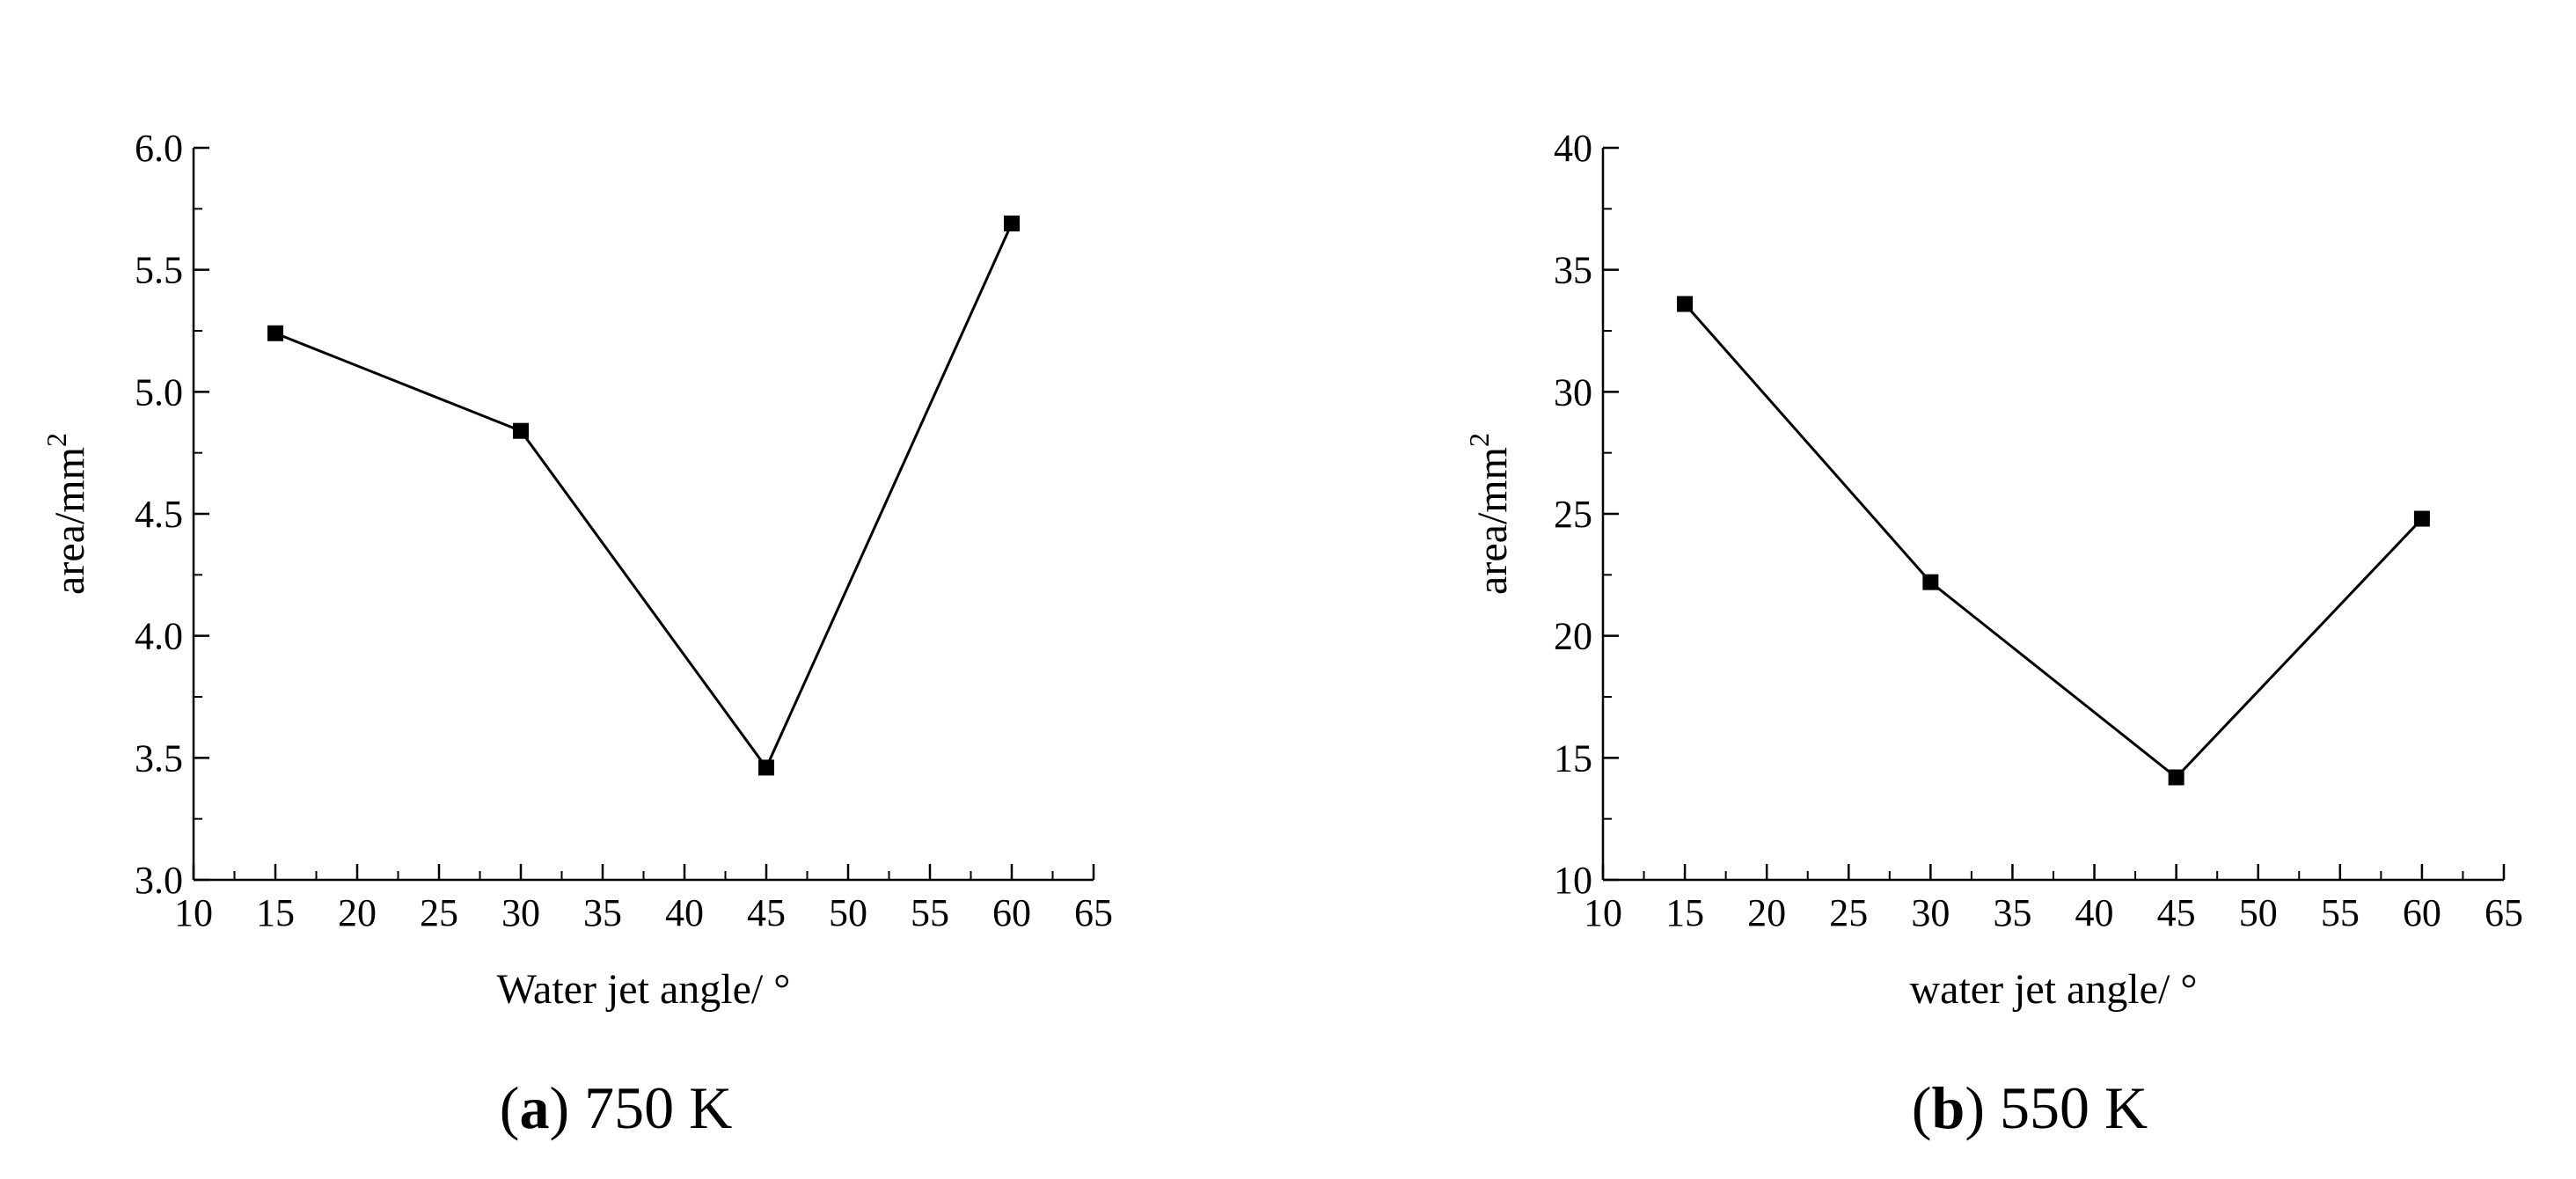 Image resolution: width=2576 pixels, height=1179 pixels. Describe the element at coordinates (159, 514) in the screenshot. I see `y-tick-label: 4.5` at that location.